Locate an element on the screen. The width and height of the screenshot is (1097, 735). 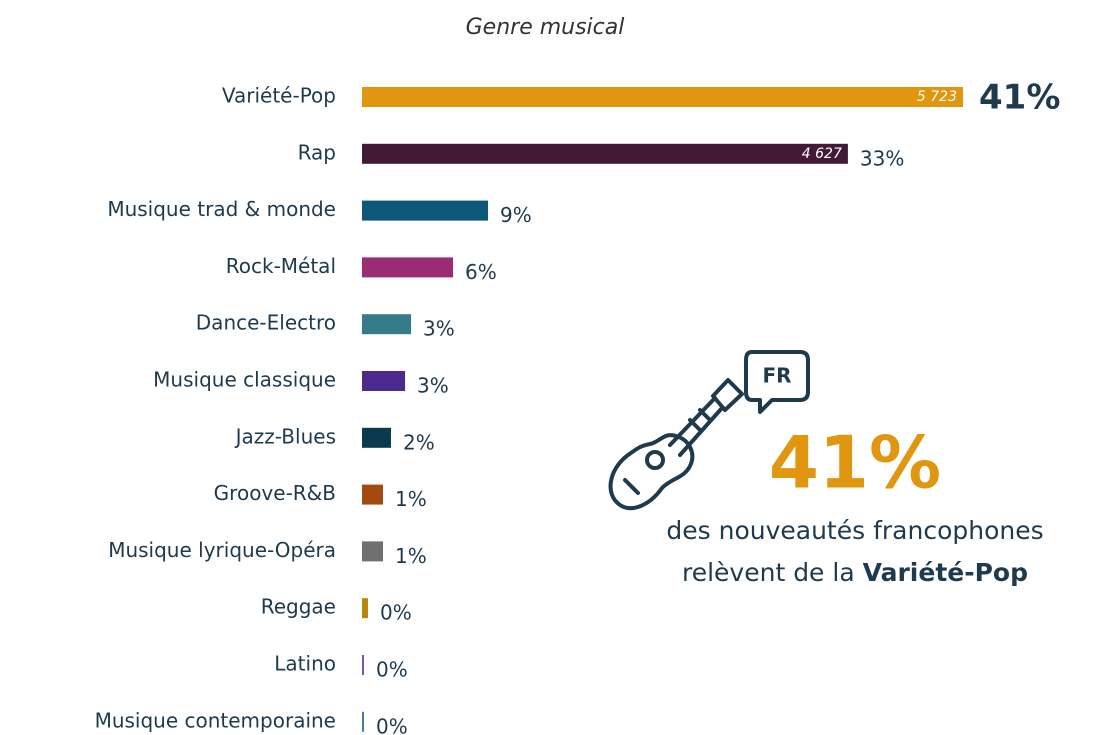
callout-line: relèvent de la Variété-Pop is located at coordinates (855, 572).